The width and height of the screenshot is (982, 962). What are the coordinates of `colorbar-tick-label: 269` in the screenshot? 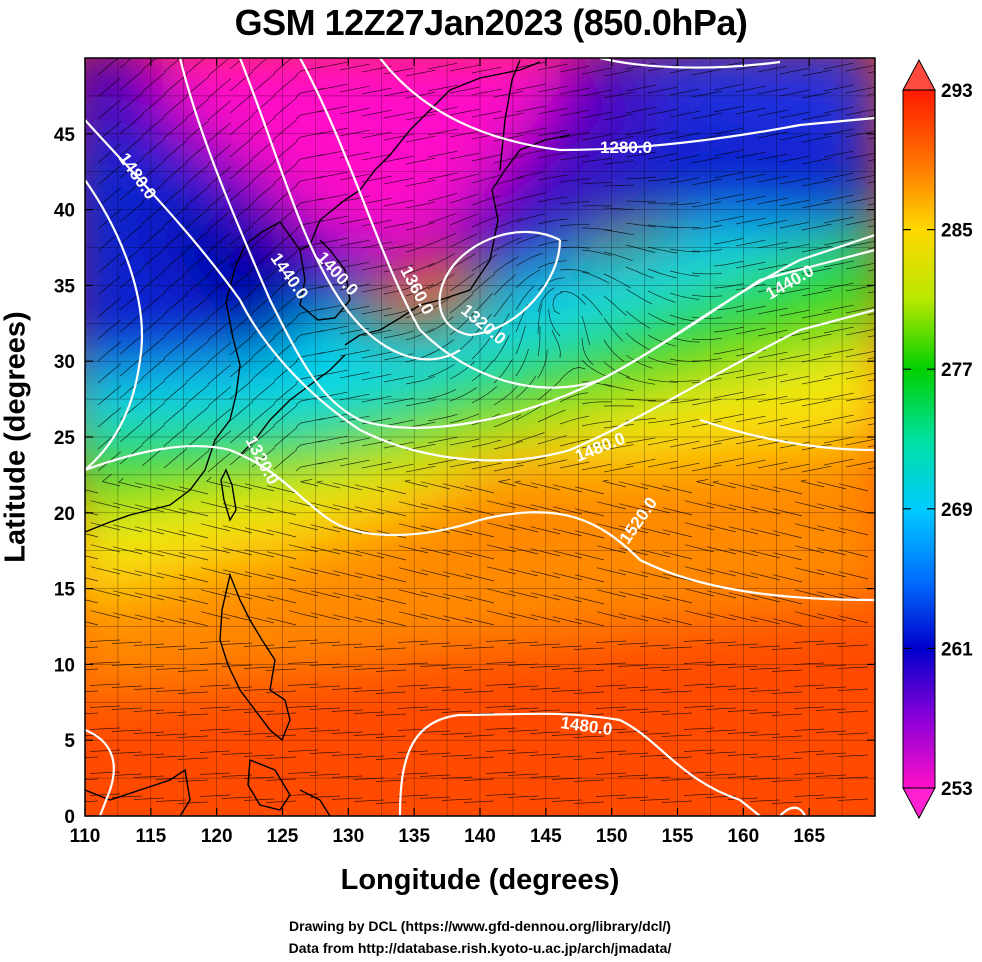 It's located at (957, 510).